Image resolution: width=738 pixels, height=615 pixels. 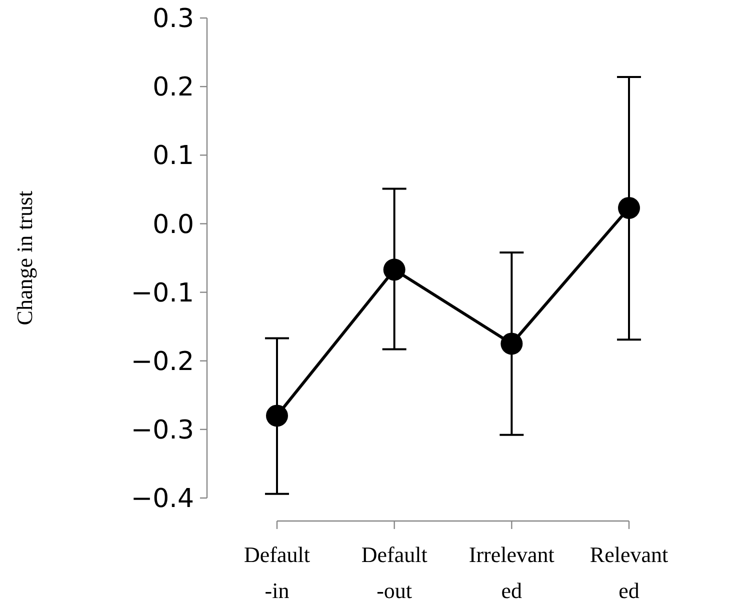 What do you see at coordinates (162, 361) in the screenshot?
I see `y-tick-label: −0.2` at bounding box center [162, 361].